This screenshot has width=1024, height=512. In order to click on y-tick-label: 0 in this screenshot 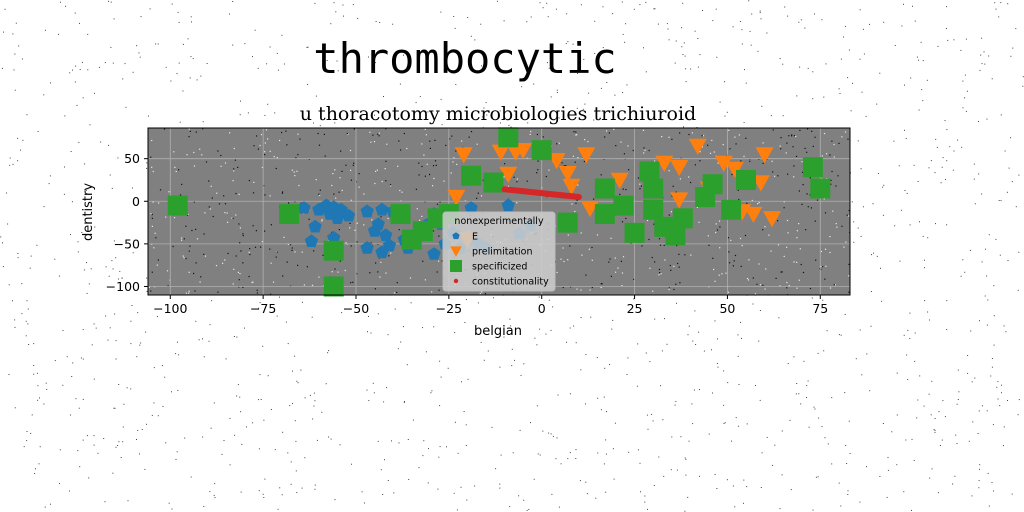, I will do `click(136, 201)`.